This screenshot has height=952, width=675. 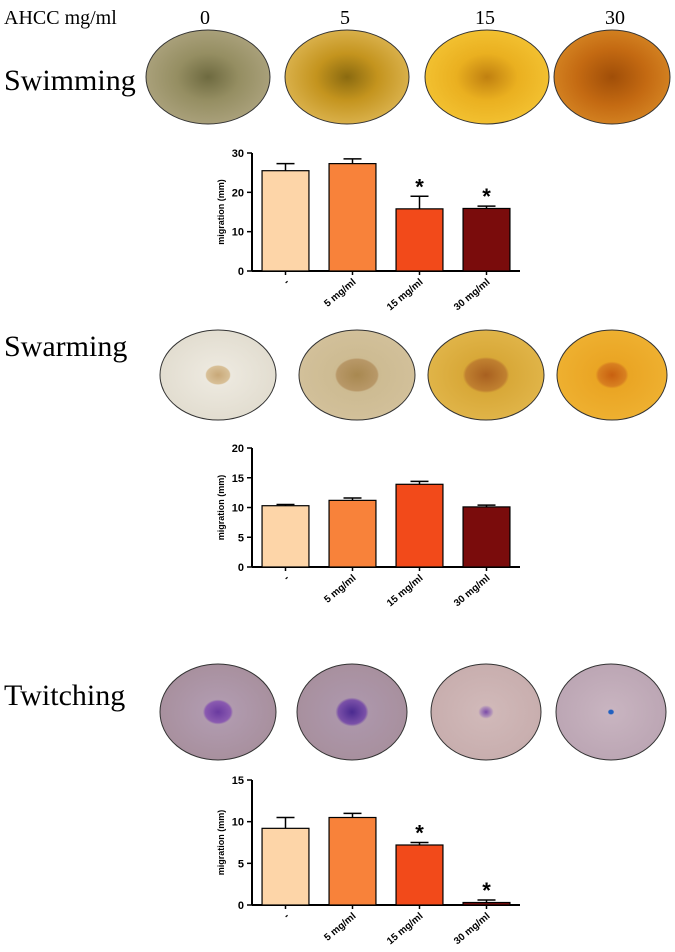 What do you see at coordinates (345, 18) in the screenshot?
I see `concentration: 5` at bounding box center [345, 18].